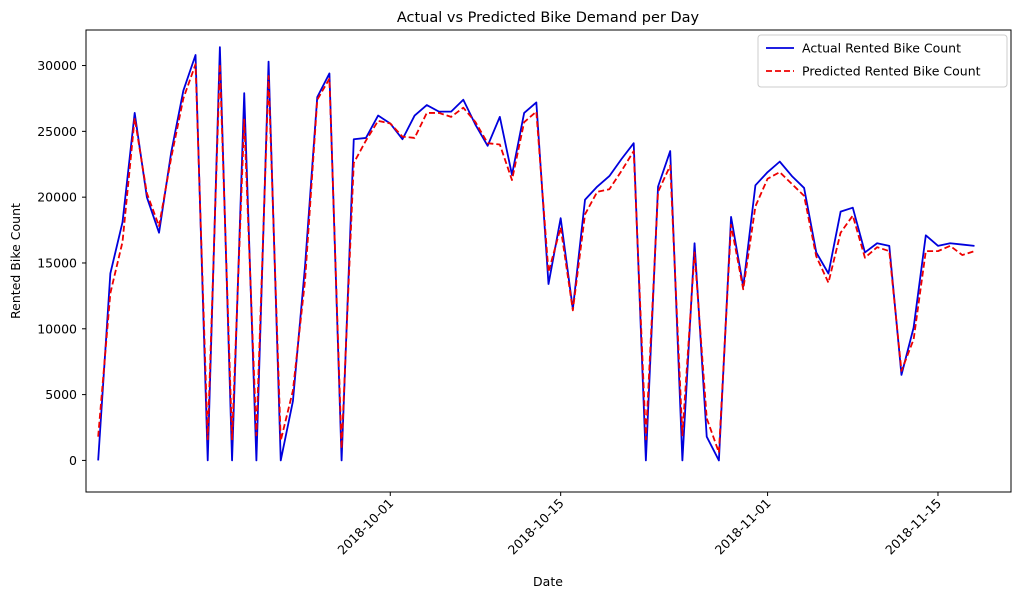 This screenshot has height=598, width=1026. What do you see at coordinates (913, 527) in the screenshot?
I see `x-tick-label: 2018-11-15` at bounding box center [913, 527].